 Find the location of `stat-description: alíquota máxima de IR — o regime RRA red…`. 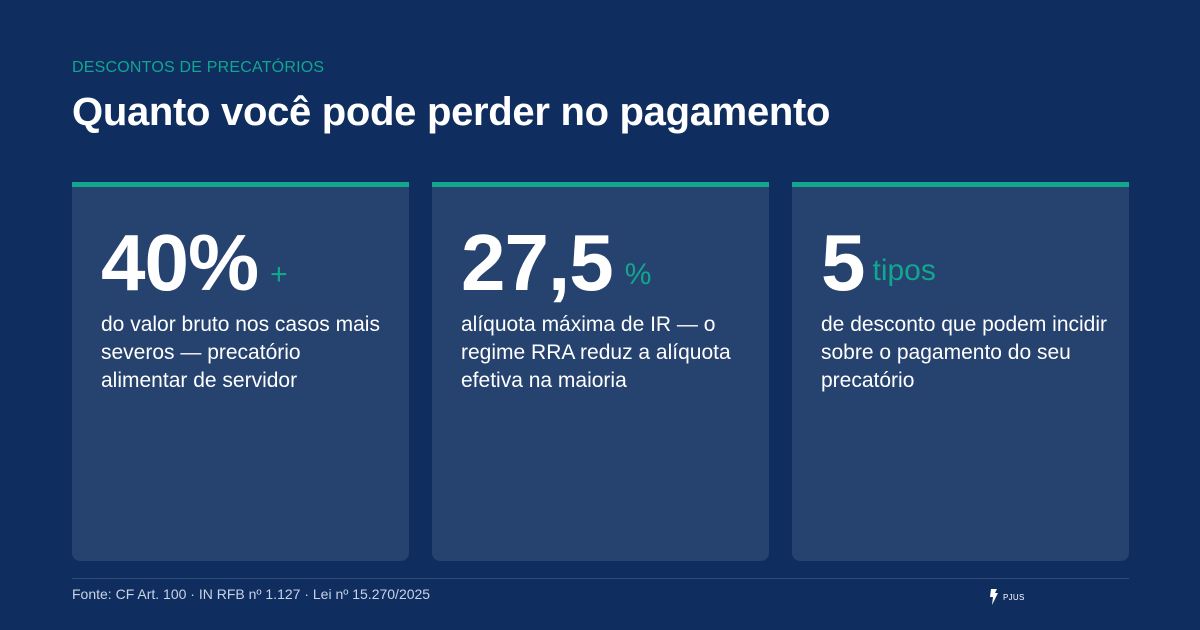

stat-description: alíquota máxima de IR — o regime RRA red… is located at coordinates (596, 352).